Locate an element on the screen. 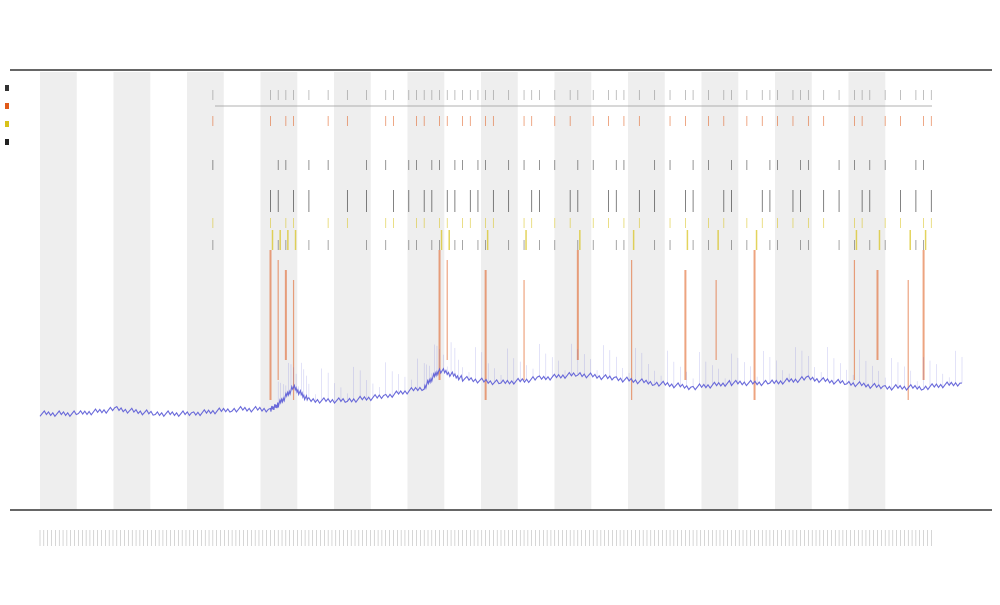 The width and height of the screenshot is (1000, 605). series-line is located at coordinates (501, 392).